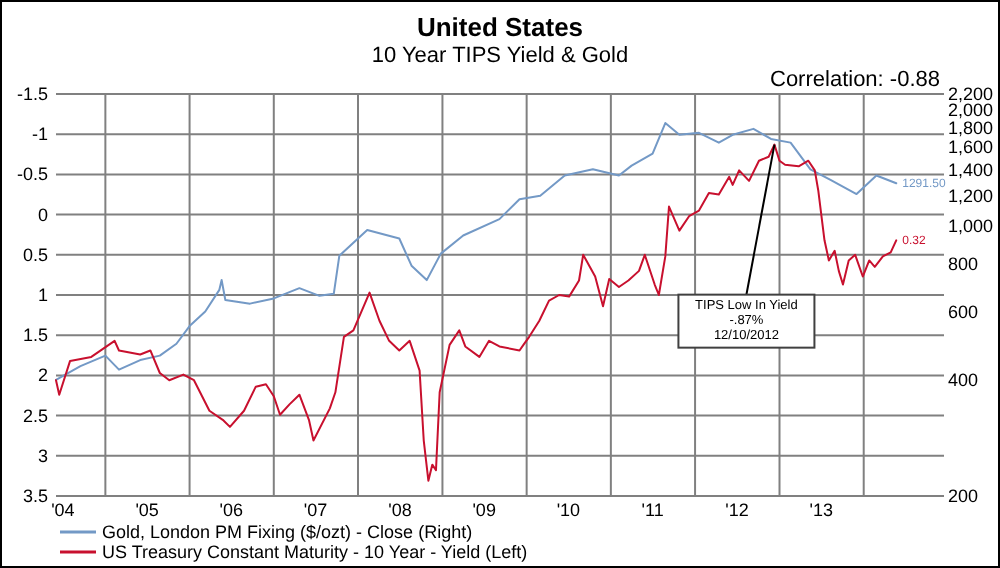  Describe the element at coordinates (147, 510) in the screenshot. I see `x-tick-label: '05` at that location.